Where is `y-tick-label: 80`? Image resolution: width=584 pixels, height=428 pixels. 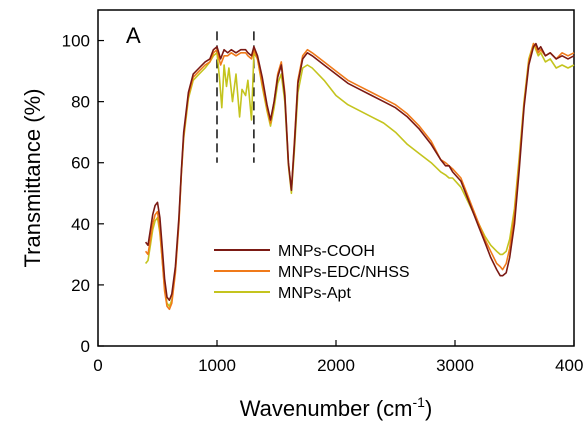 y-tick-label: 80 is located at coordinates (80, 102).